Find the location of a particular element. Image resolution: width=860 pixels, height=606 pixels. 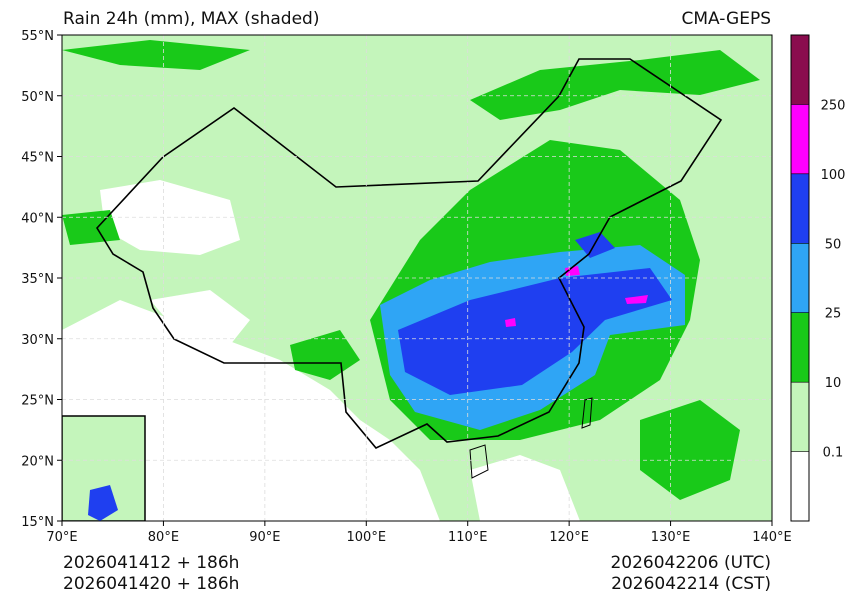

lon-tick-label: 90°E is located at coordinates (264, 537).